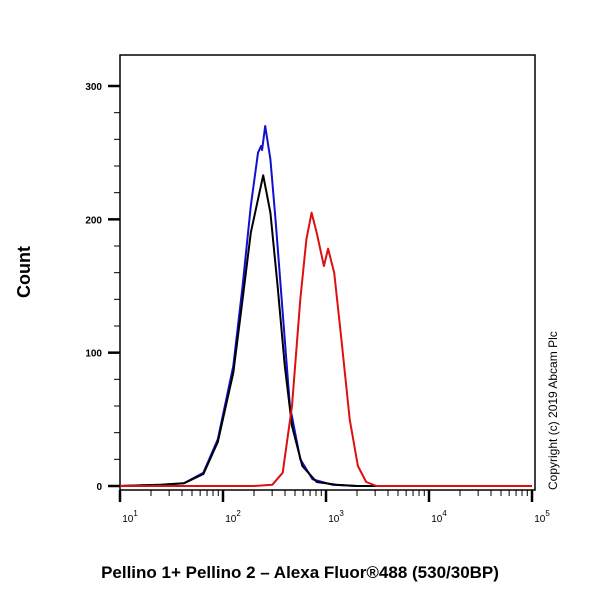 The width and height of the screenshot is (600, 600). I want to click on copyright-text: Copyright (c) 2019 Abcam Plc, so click(553, 410).